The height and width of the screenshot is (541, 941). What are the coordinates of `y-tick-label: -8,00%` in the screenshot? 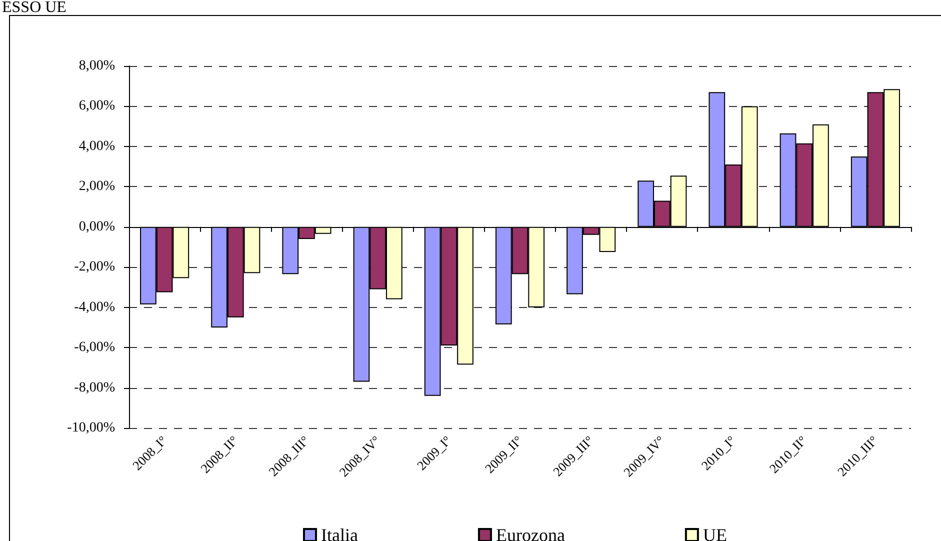 It's located at (95, 388).